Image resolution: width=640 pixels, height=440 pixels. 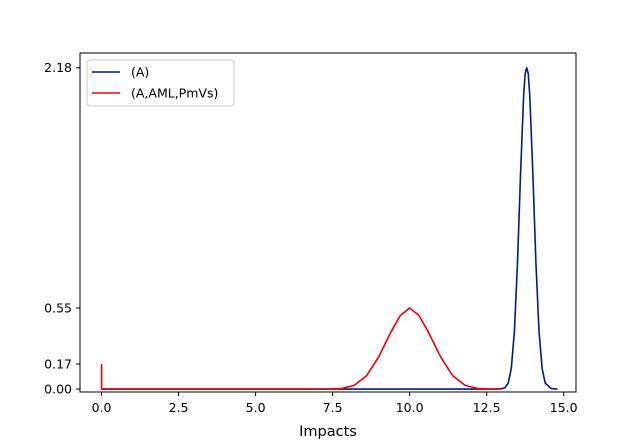 What do you see at coordinates (58, 363) in the screenshot?
I see `y-tick-label: 0.17` at bounding box center [58, 363].